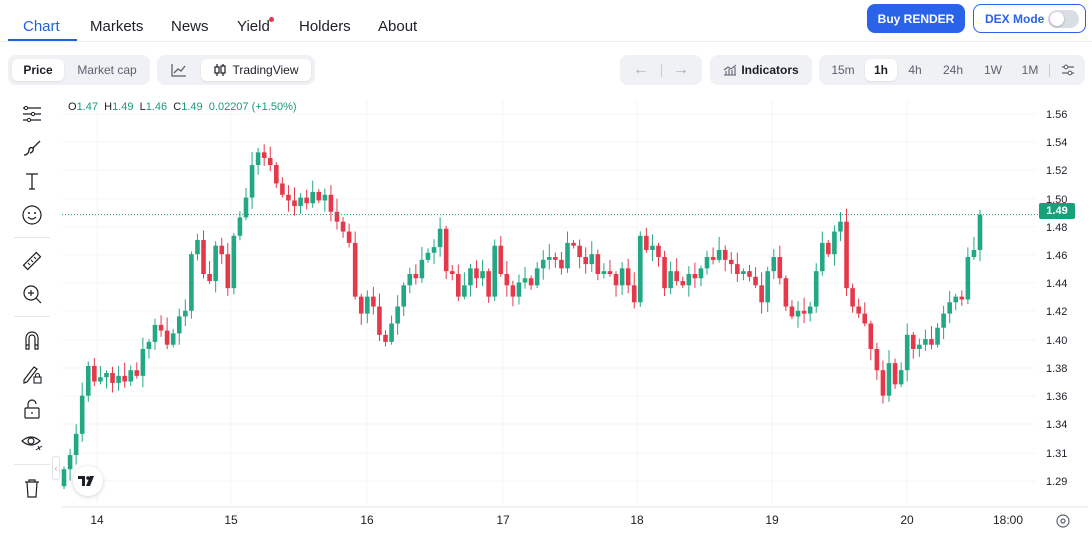 The image size is (1092, 541). I want to click on sliders-icon, so click(1068, 70).